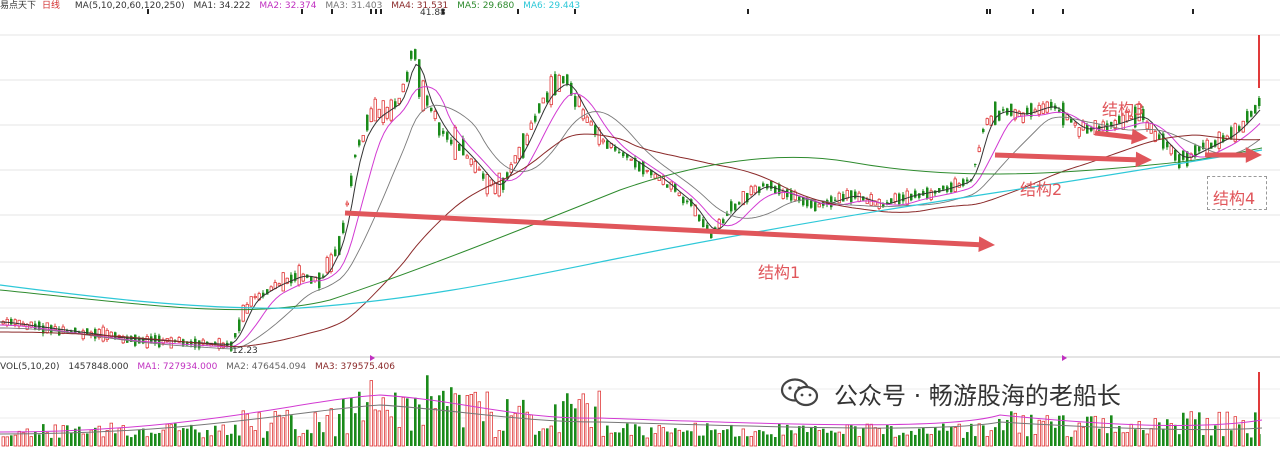 The height and width of the screenshot is (450, 1280). I want to click on stock-name: 易点天下 日线, so click(30, 6).